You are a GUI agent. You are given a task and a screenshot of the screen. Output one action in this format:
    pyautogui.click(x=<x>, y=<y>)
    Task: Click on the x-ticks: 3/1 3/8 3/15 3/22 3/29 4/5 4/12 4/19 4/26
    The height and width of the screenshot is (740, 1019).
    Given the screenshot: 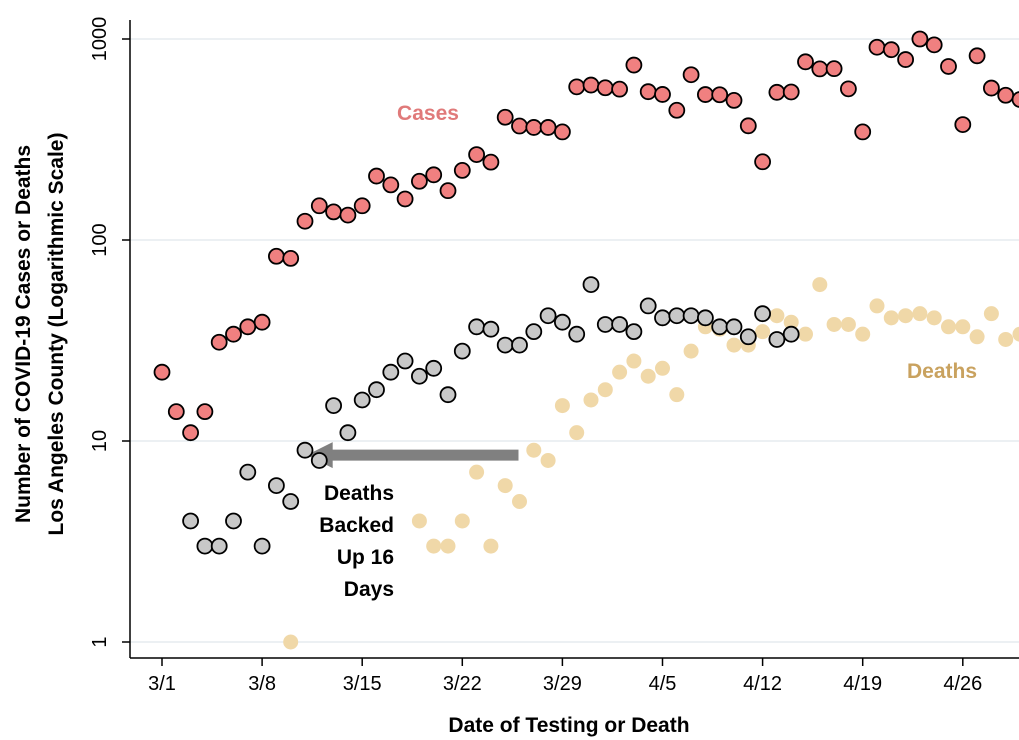 What is the action you would take?
    pyautogui.click(x=565, y=676)
    